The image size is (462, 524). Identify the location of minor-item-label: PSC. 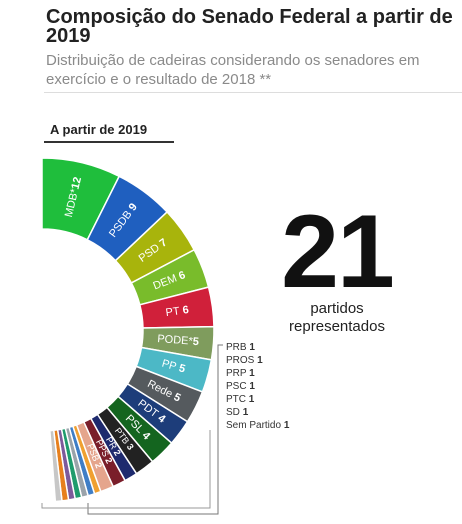
(236, 386).